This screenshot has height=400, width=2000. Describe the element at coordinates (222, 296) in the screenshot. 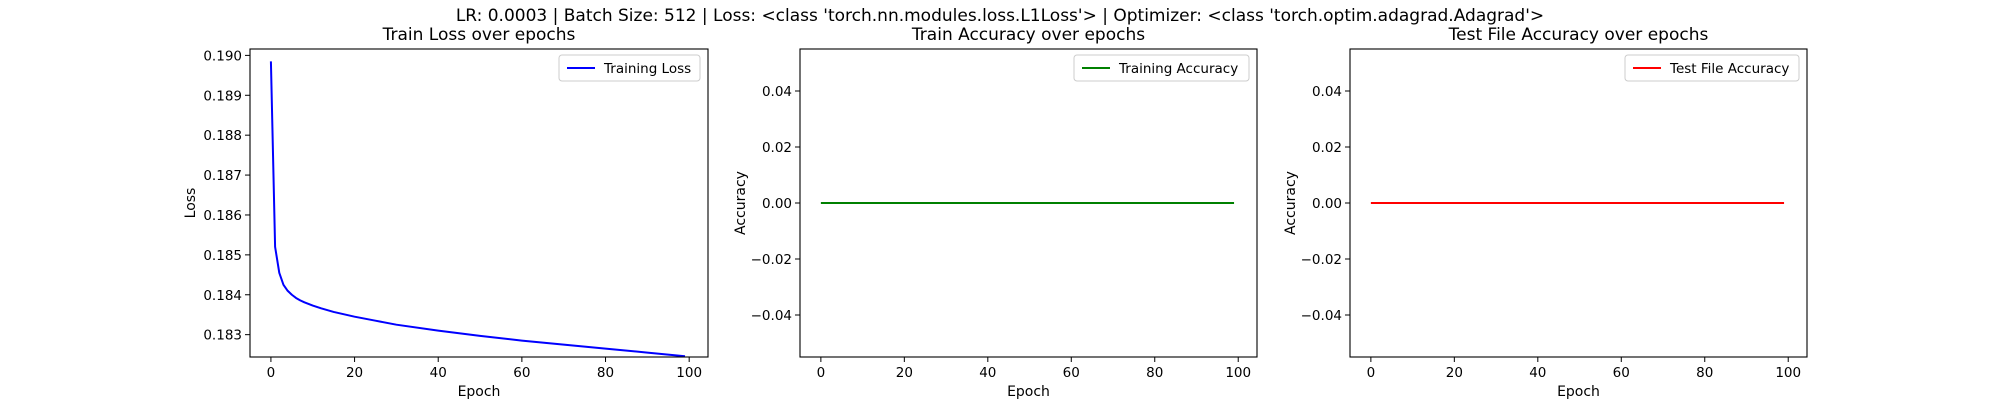

I see `y-tick-label: 0.184` at that location.